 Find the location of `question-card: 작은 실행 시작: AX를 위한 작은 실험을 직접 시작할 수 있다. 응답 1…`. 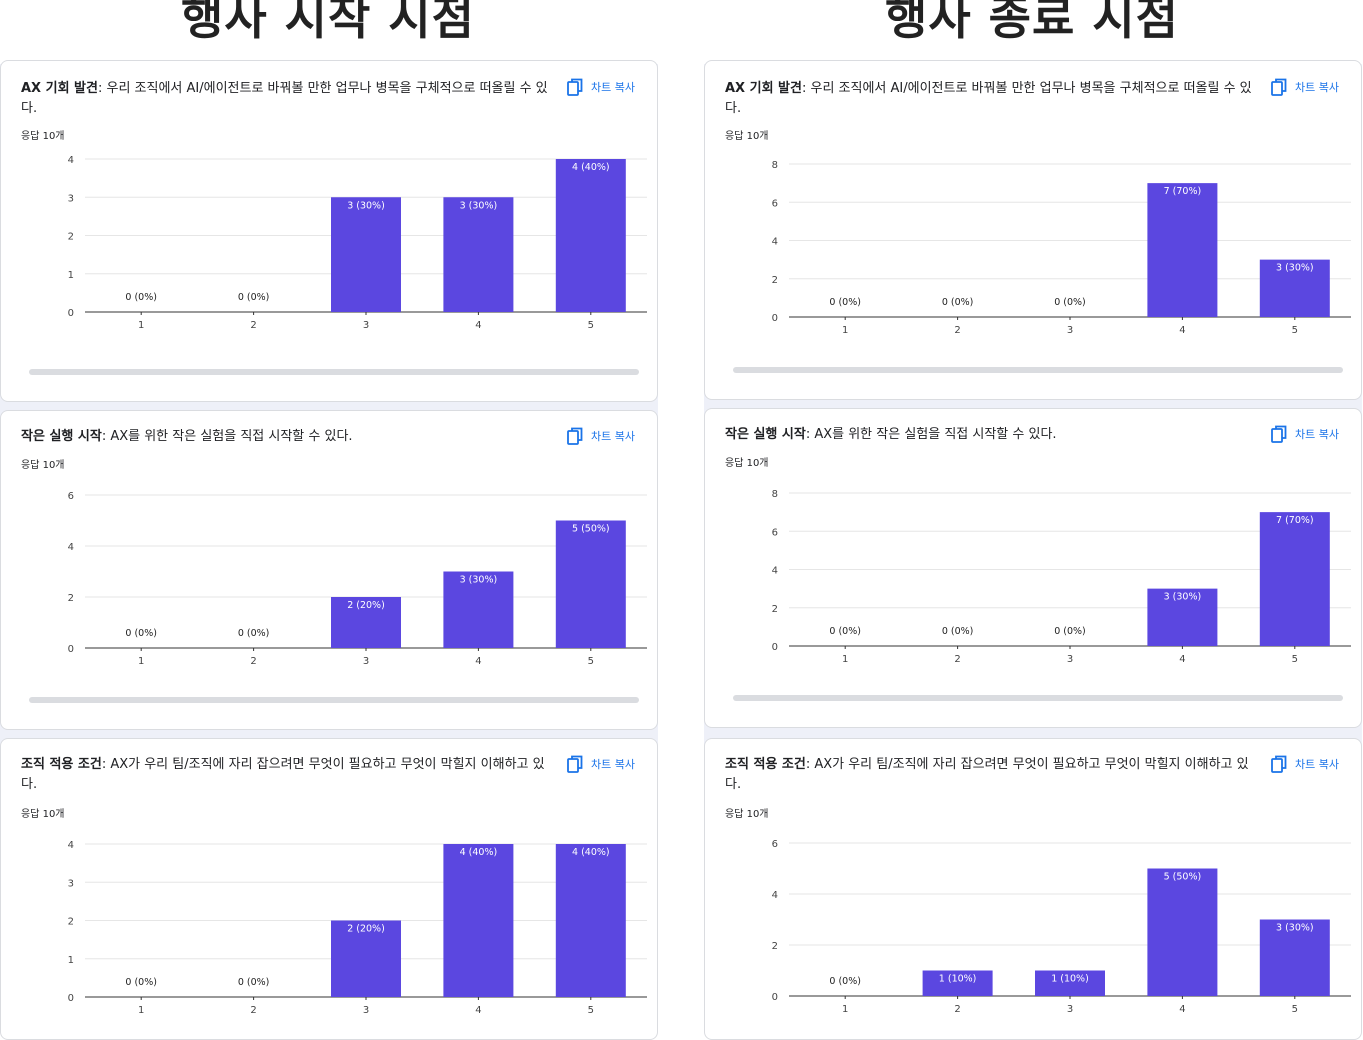

question-card: 작은 실행 시작: AX를 위한 작은 실험을 직접 시작할 수 있다. 응답 1… is located at coordinates (1033, 568).